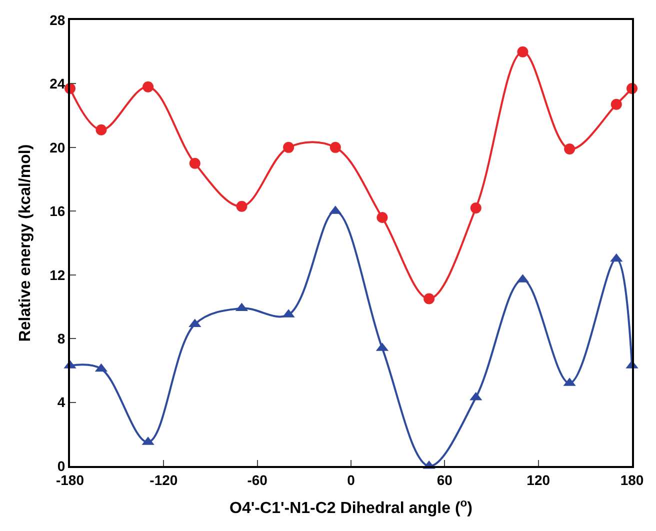  Describe the element at coordinates (58, 274) in the screenshot. I see `y-tick-label: 12` at that location.